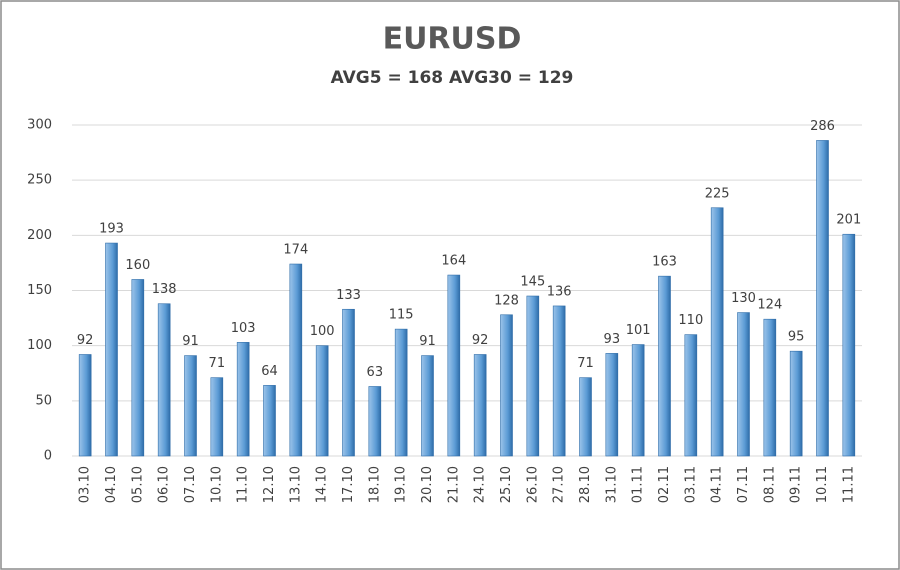 This screenshot has height=570, width=900. I want to click on y-tick-label: 200, so click(39, 235).